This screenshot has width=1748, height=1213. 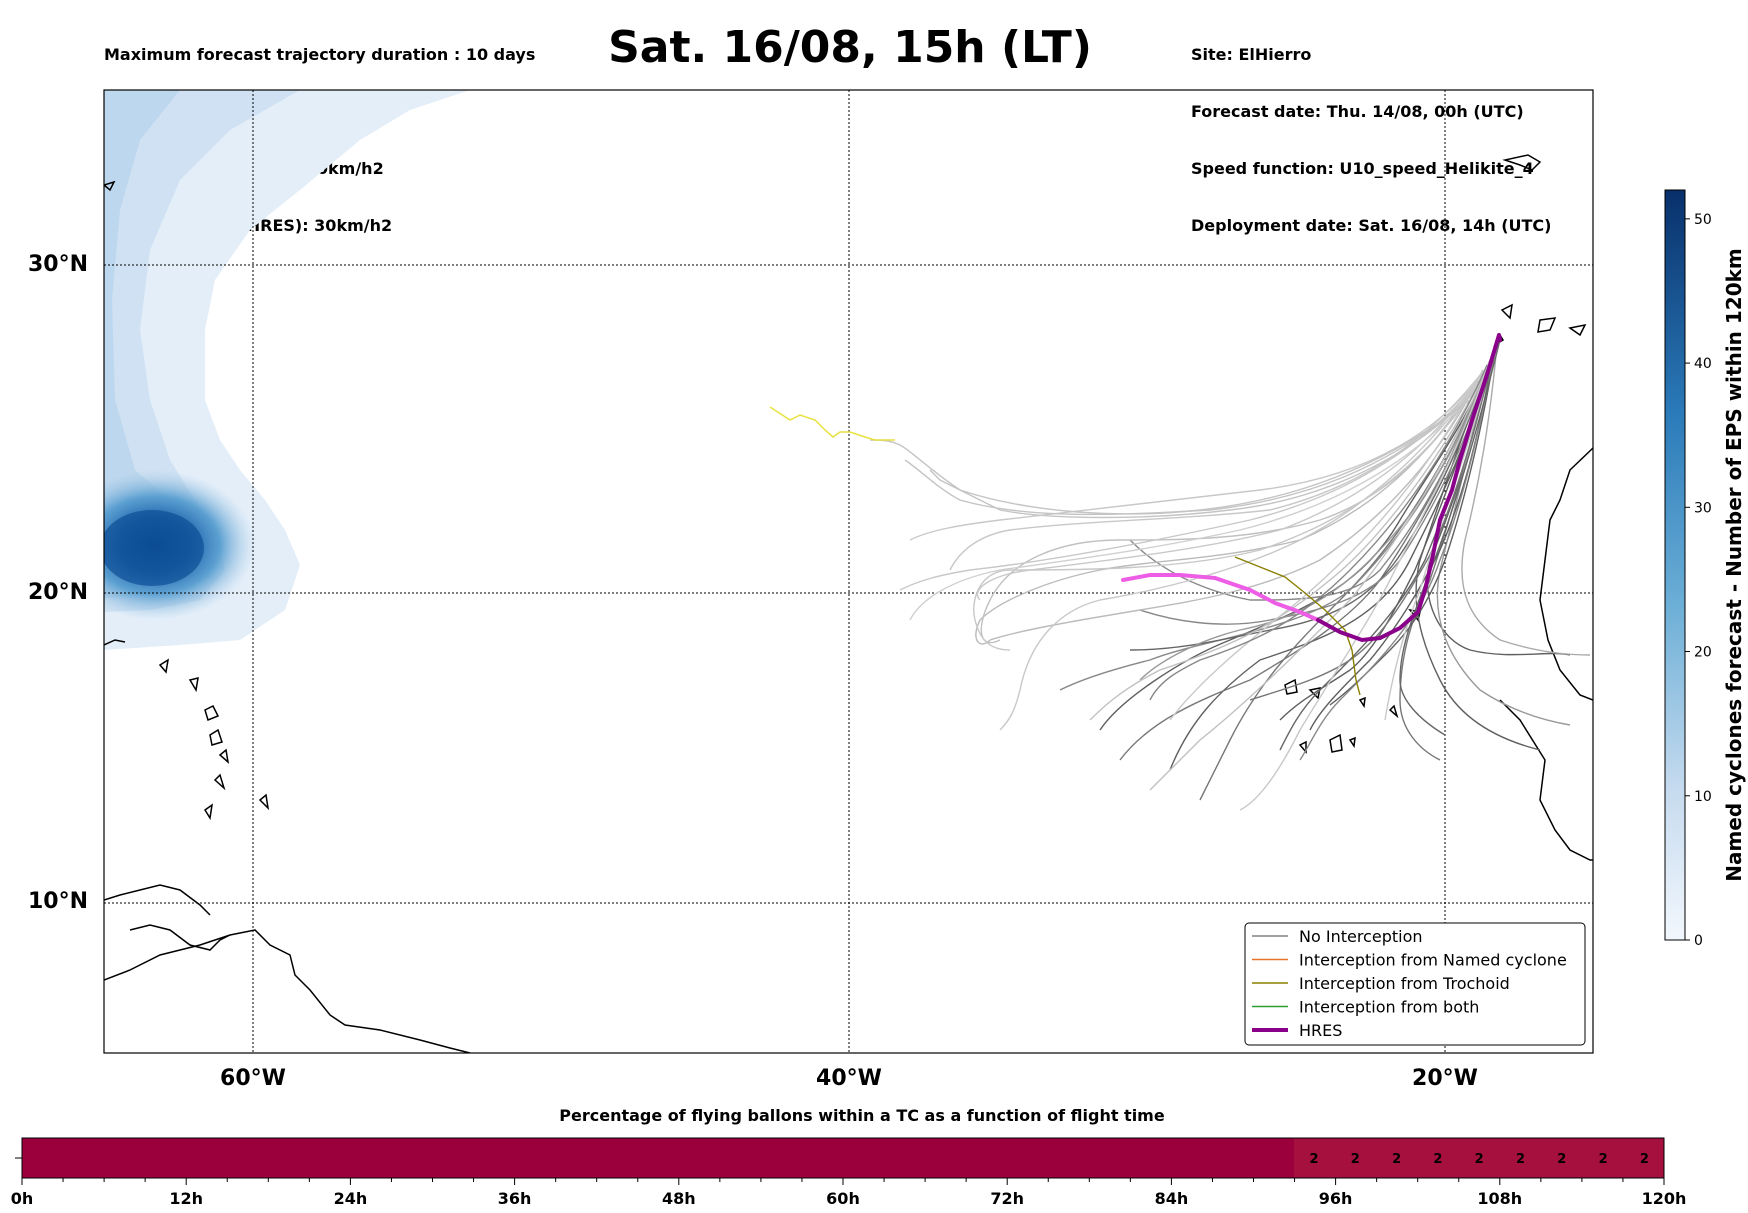 What do you see at coordinates (849, 1078) in the screenshot?
I see `lon-label-40w: 40°W` at bounding box center [849, 1078].